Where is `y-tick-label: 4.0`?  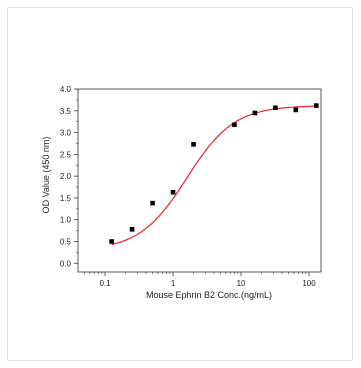 y-tick-label: 4.0 is located at coordinates (66, 89).